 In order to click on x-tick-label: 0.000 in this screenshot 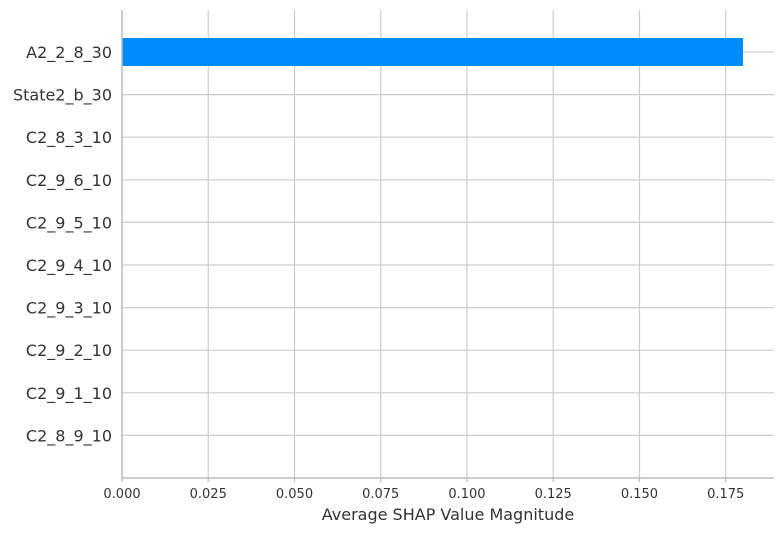, I will do `click(121, 494)`.